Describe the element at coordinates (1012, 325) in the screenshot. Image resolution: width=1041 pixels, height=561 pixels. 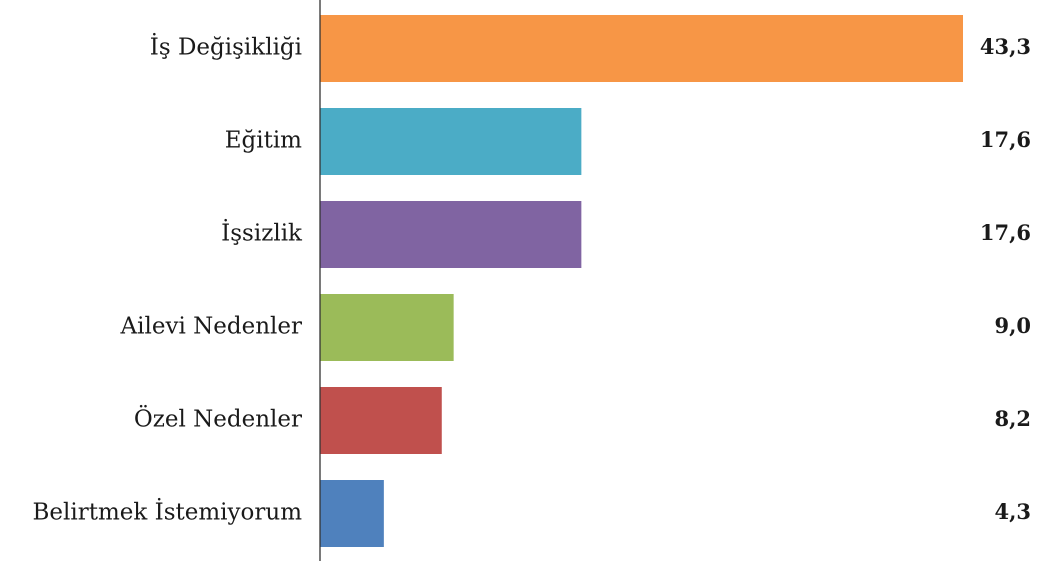
I see `value-label: 9,0` at that location.